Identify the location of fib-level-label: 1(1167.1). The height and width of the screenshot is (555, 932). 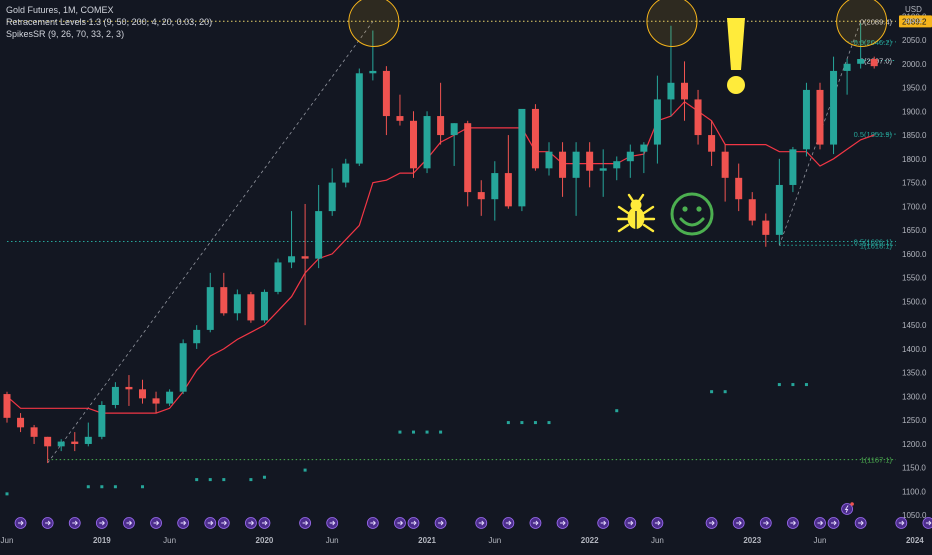
(876, 460).